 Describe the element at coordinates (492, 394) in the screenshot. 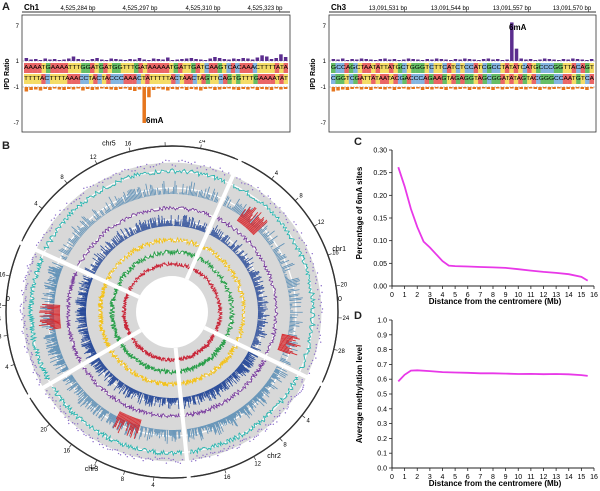

I see `chart-d-axes` at that location.